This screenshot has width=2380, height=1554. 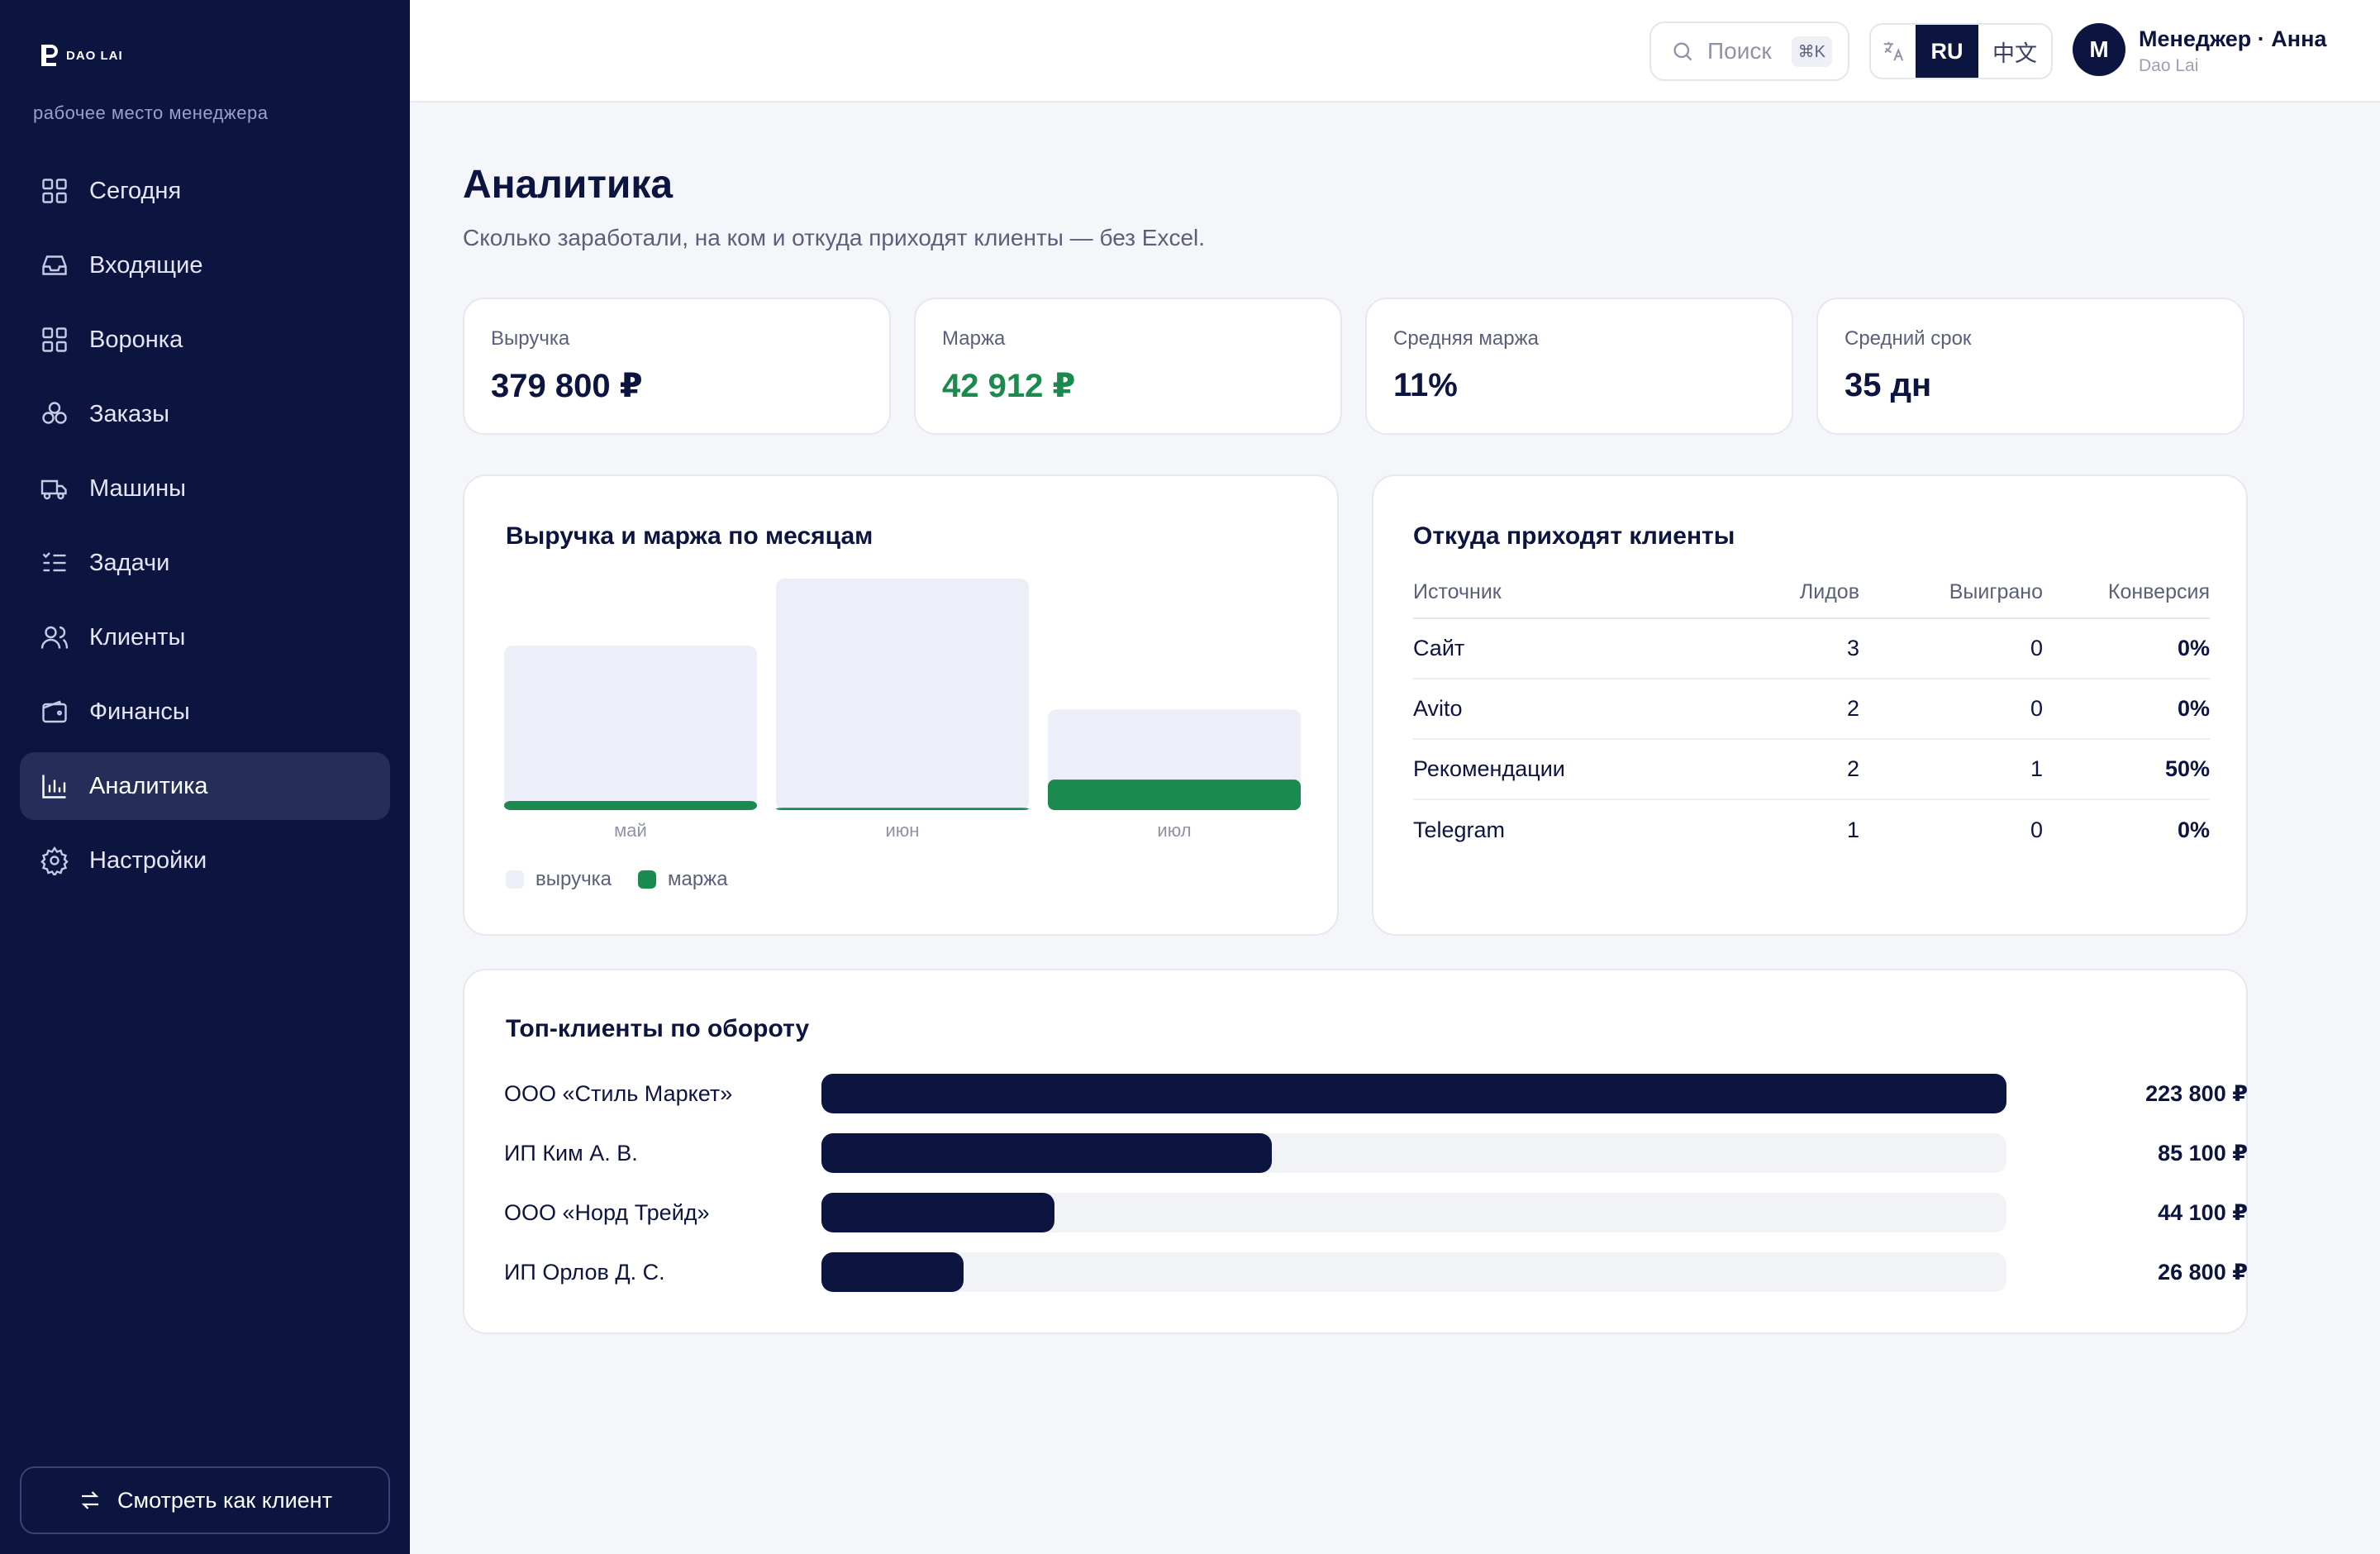 I want to click on legend-swatch-revenue, so click(x=515, y=879).